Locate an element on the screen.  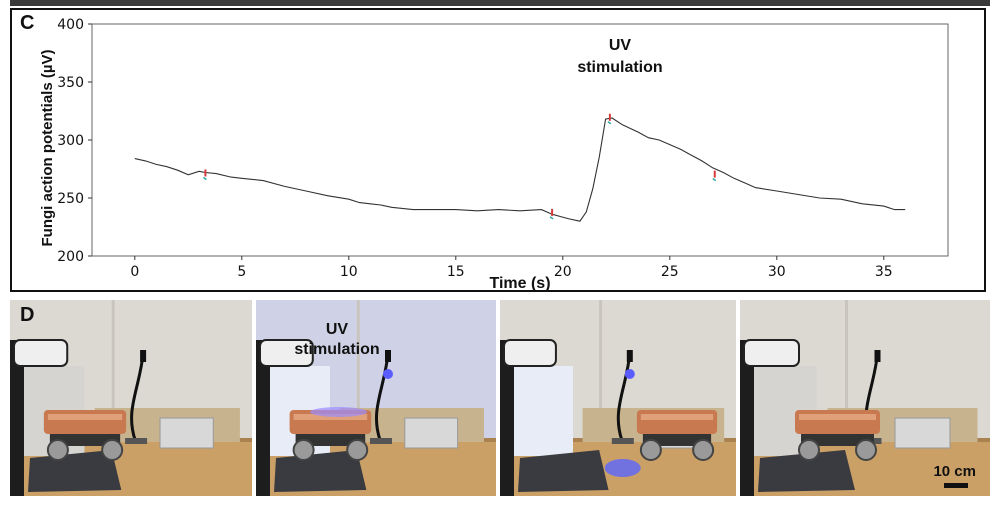
uv-label-line-2: stimulation is located at coordinates (337, 349).